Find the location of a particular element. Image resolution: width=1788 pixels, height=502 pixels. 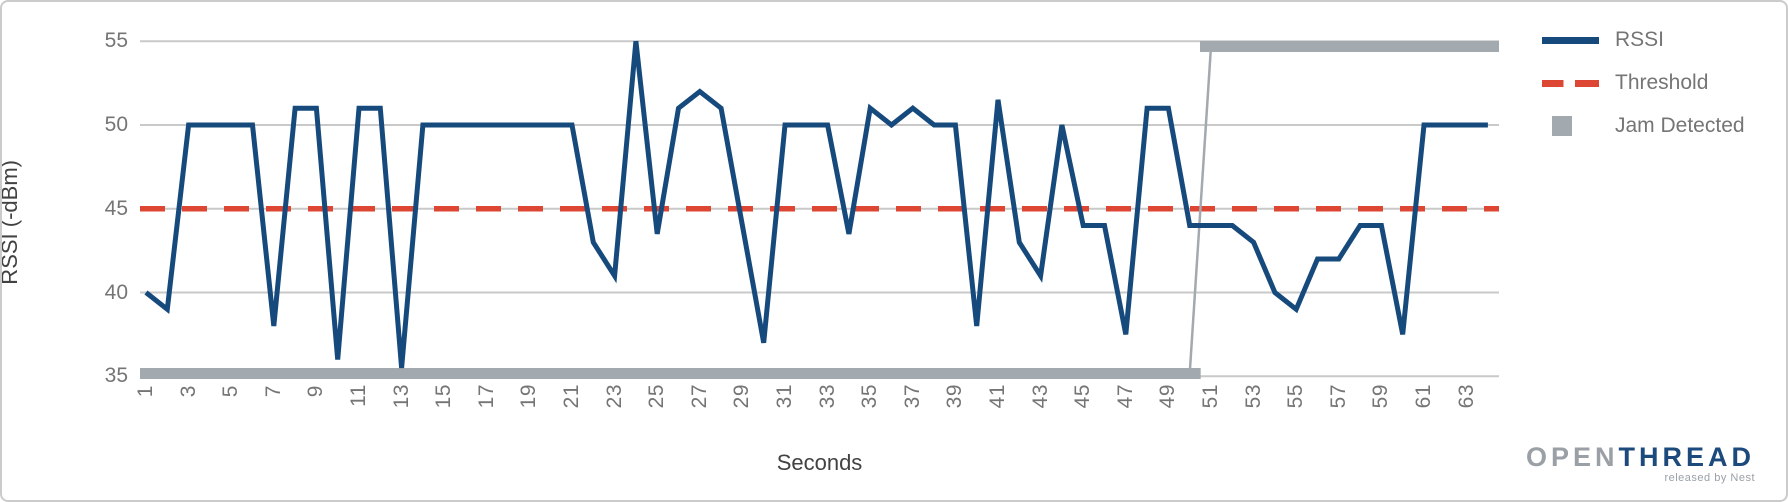

x-tick-label: 1 is located at coordinates (145, 390).